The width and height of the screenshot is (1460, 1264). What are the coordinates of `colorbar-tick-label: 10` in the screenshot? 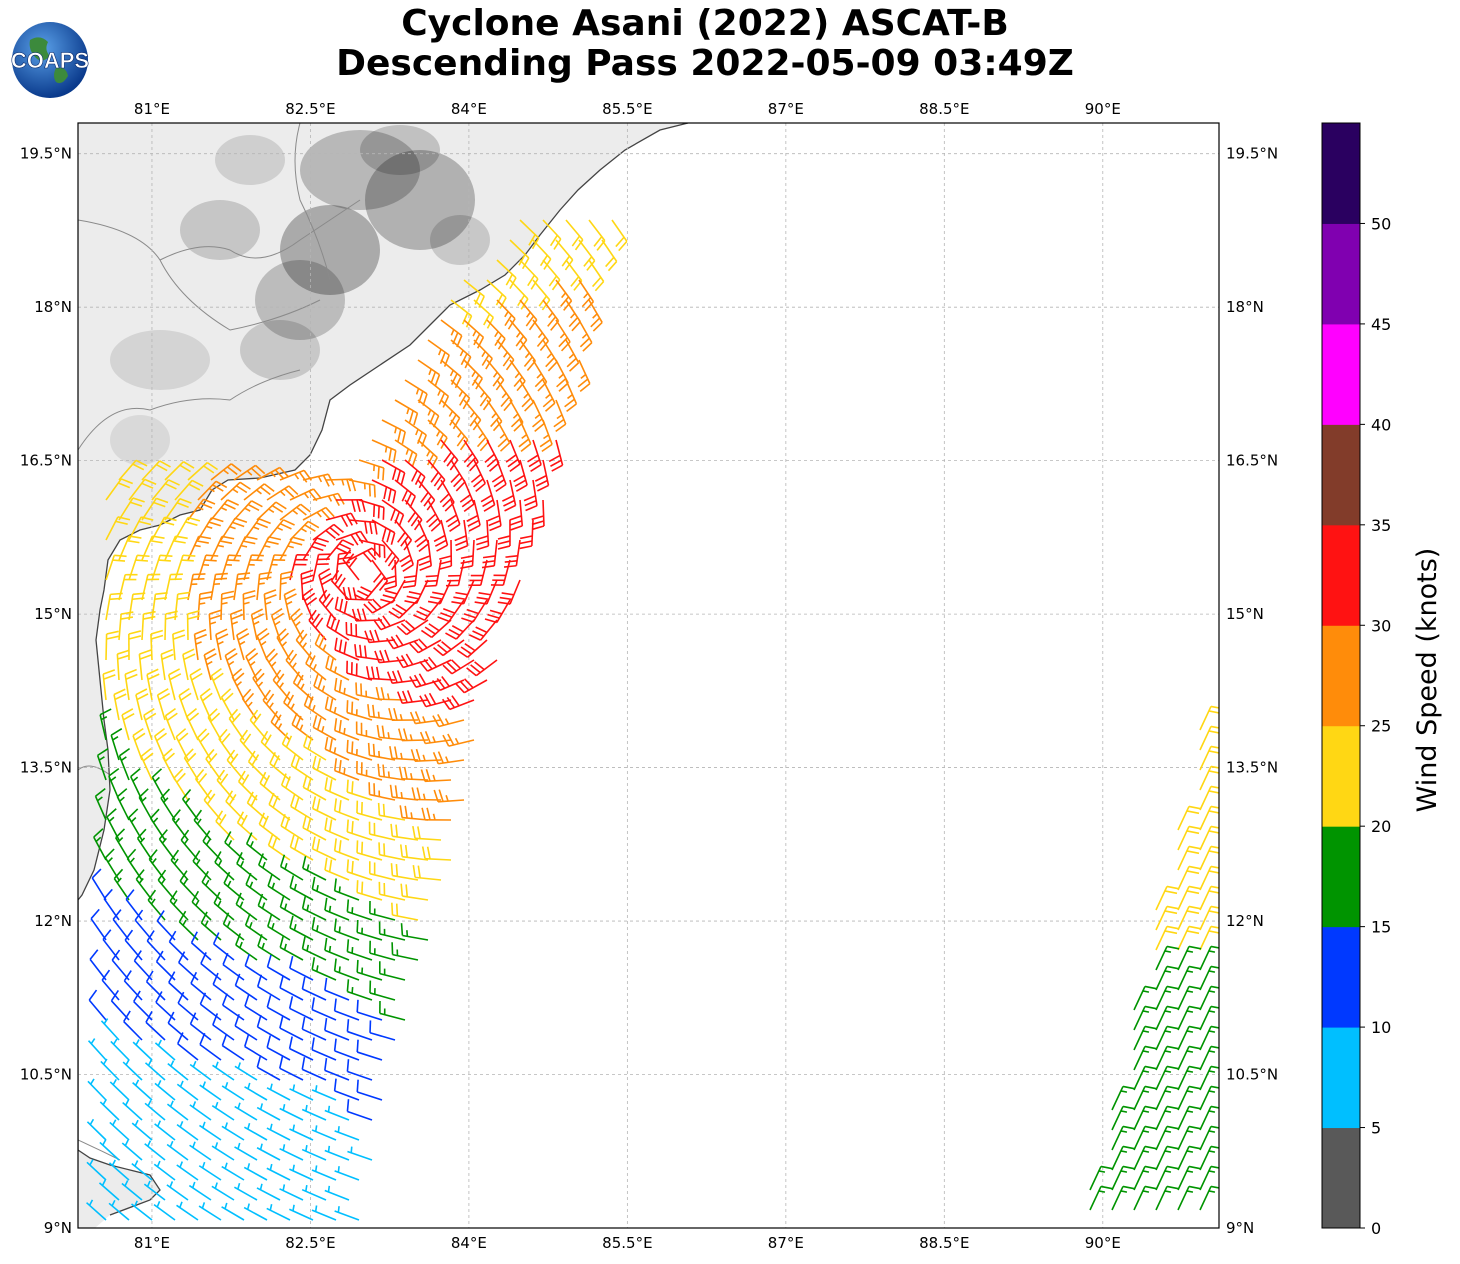 It's located at (1381, 1027).